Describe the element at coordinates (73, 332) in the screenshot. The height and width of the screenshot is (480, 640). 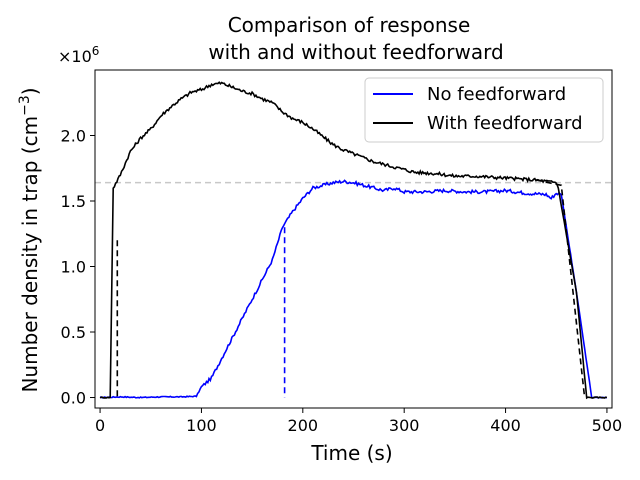
I see `y-tick-label: 0.5` at that location.